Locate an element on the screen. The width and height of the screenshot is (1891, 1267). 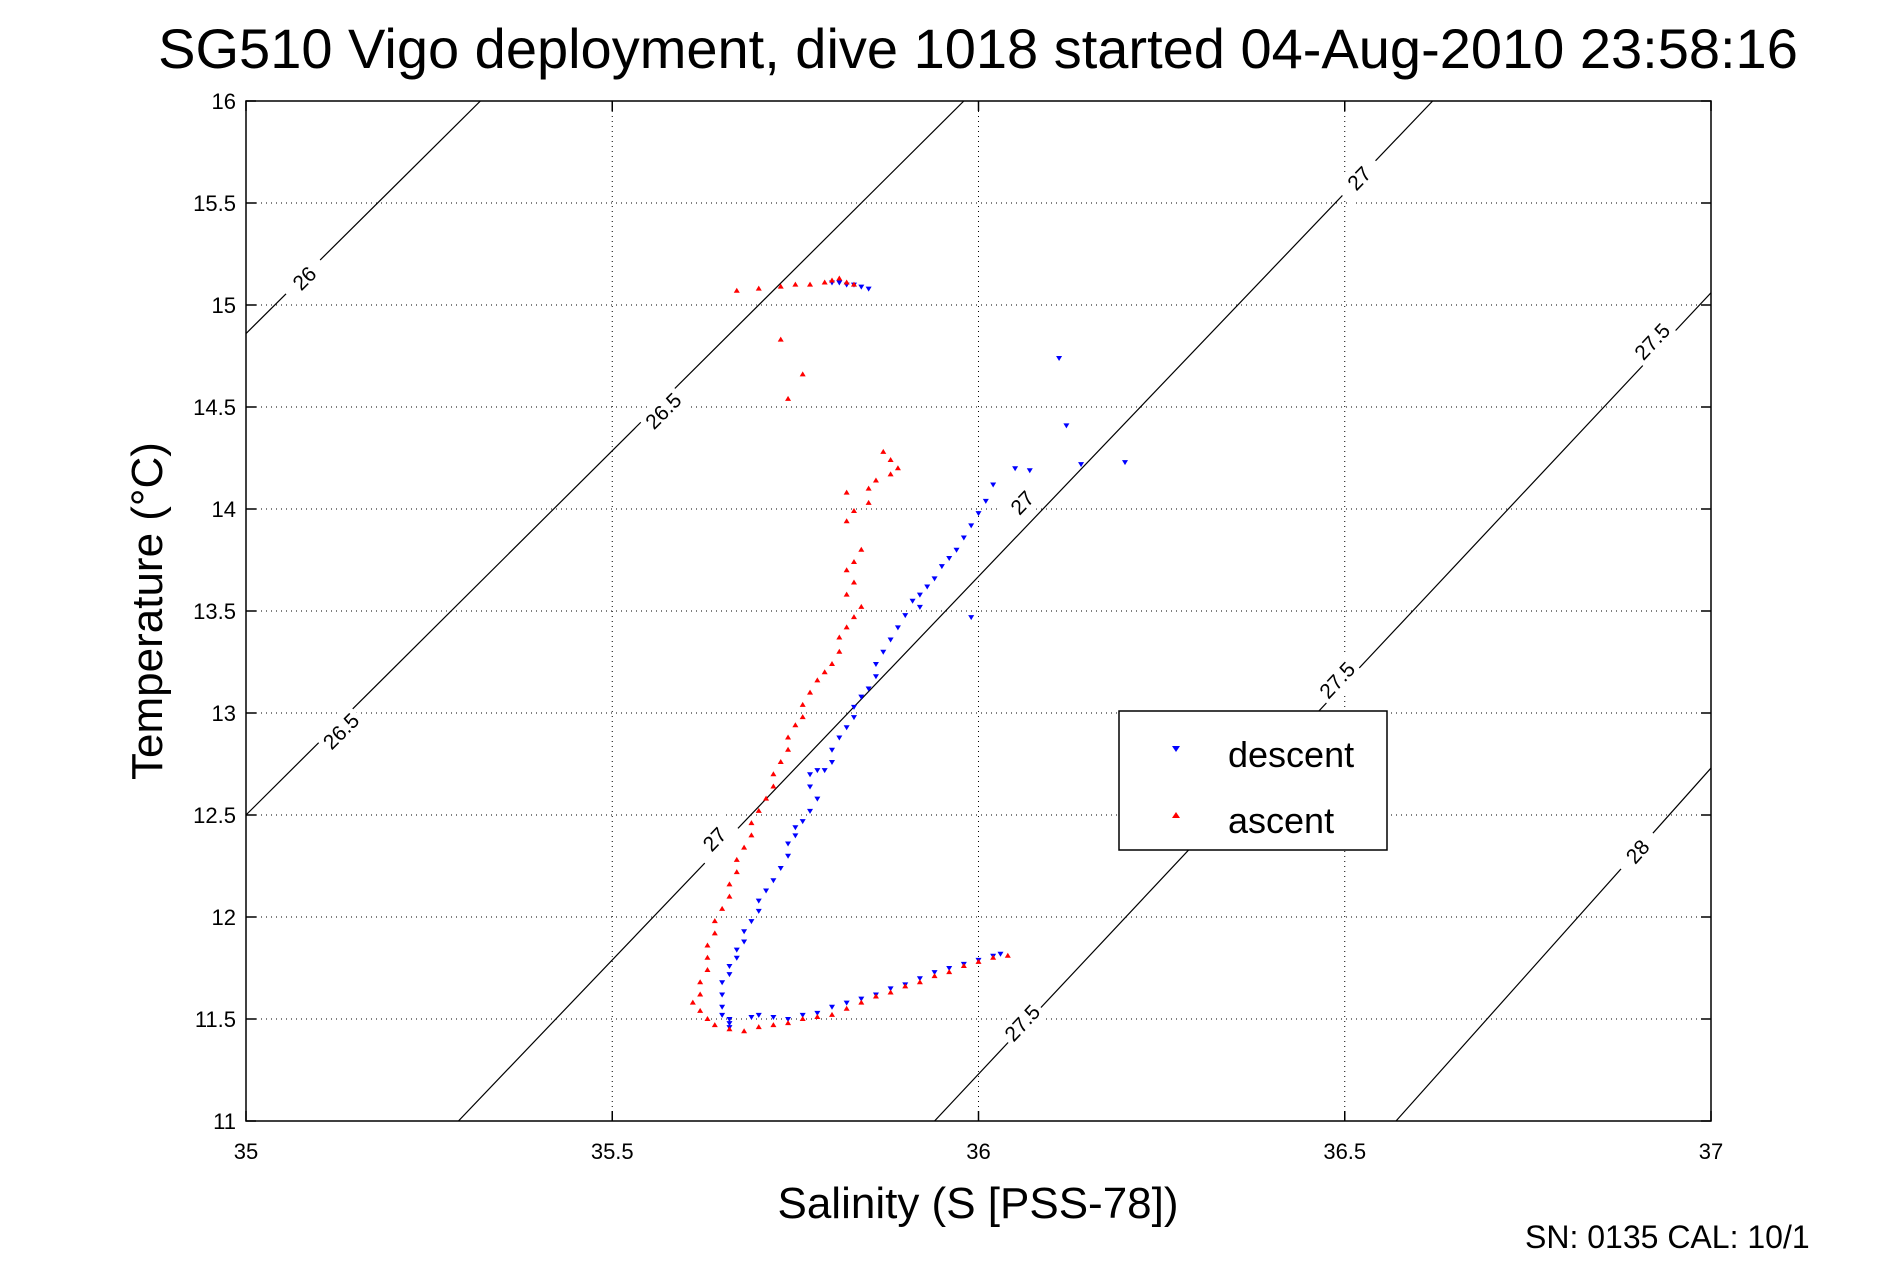
y-tick-label: 15 is located at coordinates (224, 305).